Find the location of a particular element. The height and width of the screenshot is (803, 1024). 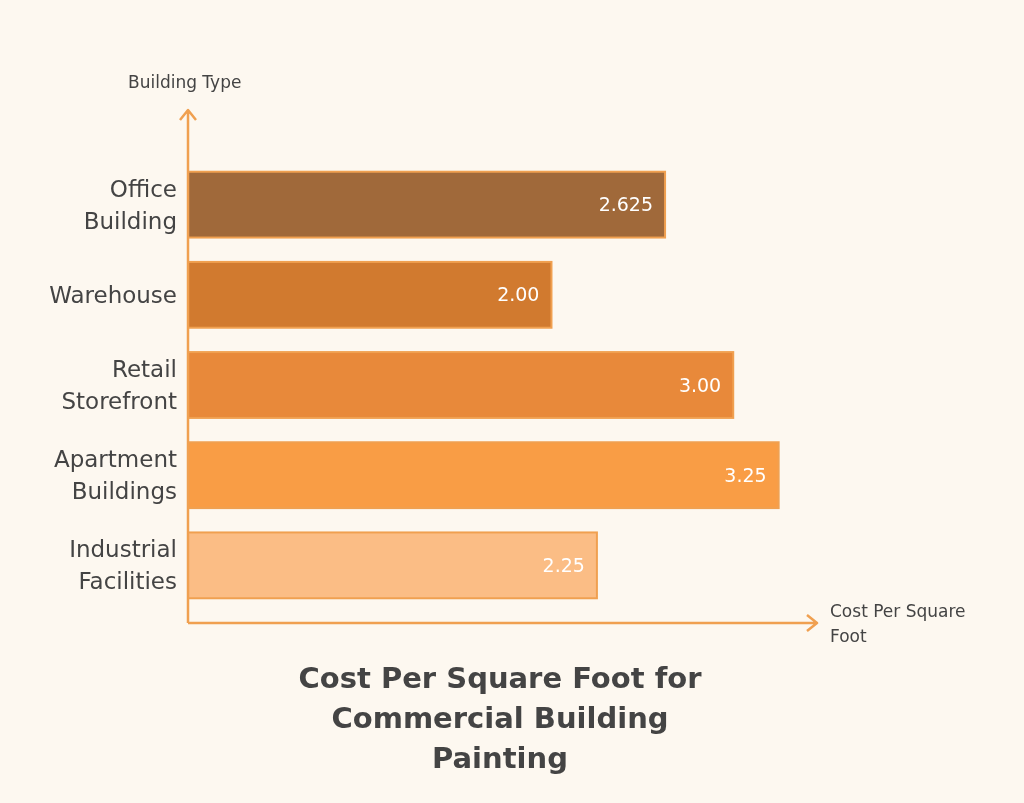

y-axis-title: Building Type is located at coordinates (185, 82).